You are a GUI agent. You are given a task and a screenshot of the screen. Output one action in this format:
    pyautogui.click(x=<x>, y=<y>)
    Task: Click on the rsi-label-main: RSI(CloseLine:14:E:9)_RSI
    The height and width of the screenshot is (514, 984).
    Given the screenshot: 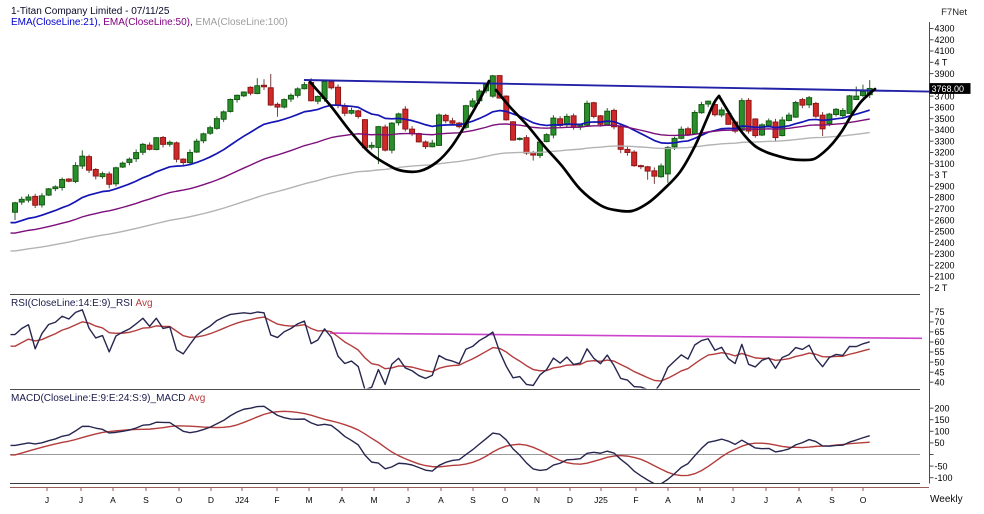 What is the action you would take?
    pyautogui.click(x=72, y=303)
    